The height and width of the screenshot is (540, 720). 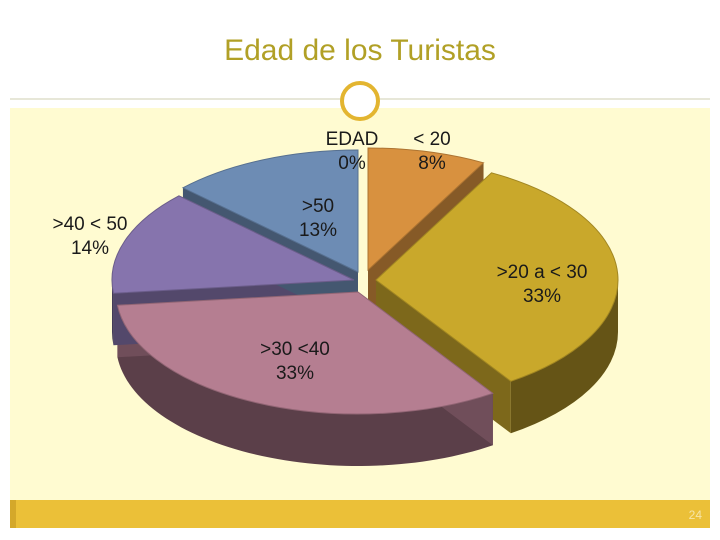 I want to click on data-label-0: EDAD 0%, so click(x=352, y=151).